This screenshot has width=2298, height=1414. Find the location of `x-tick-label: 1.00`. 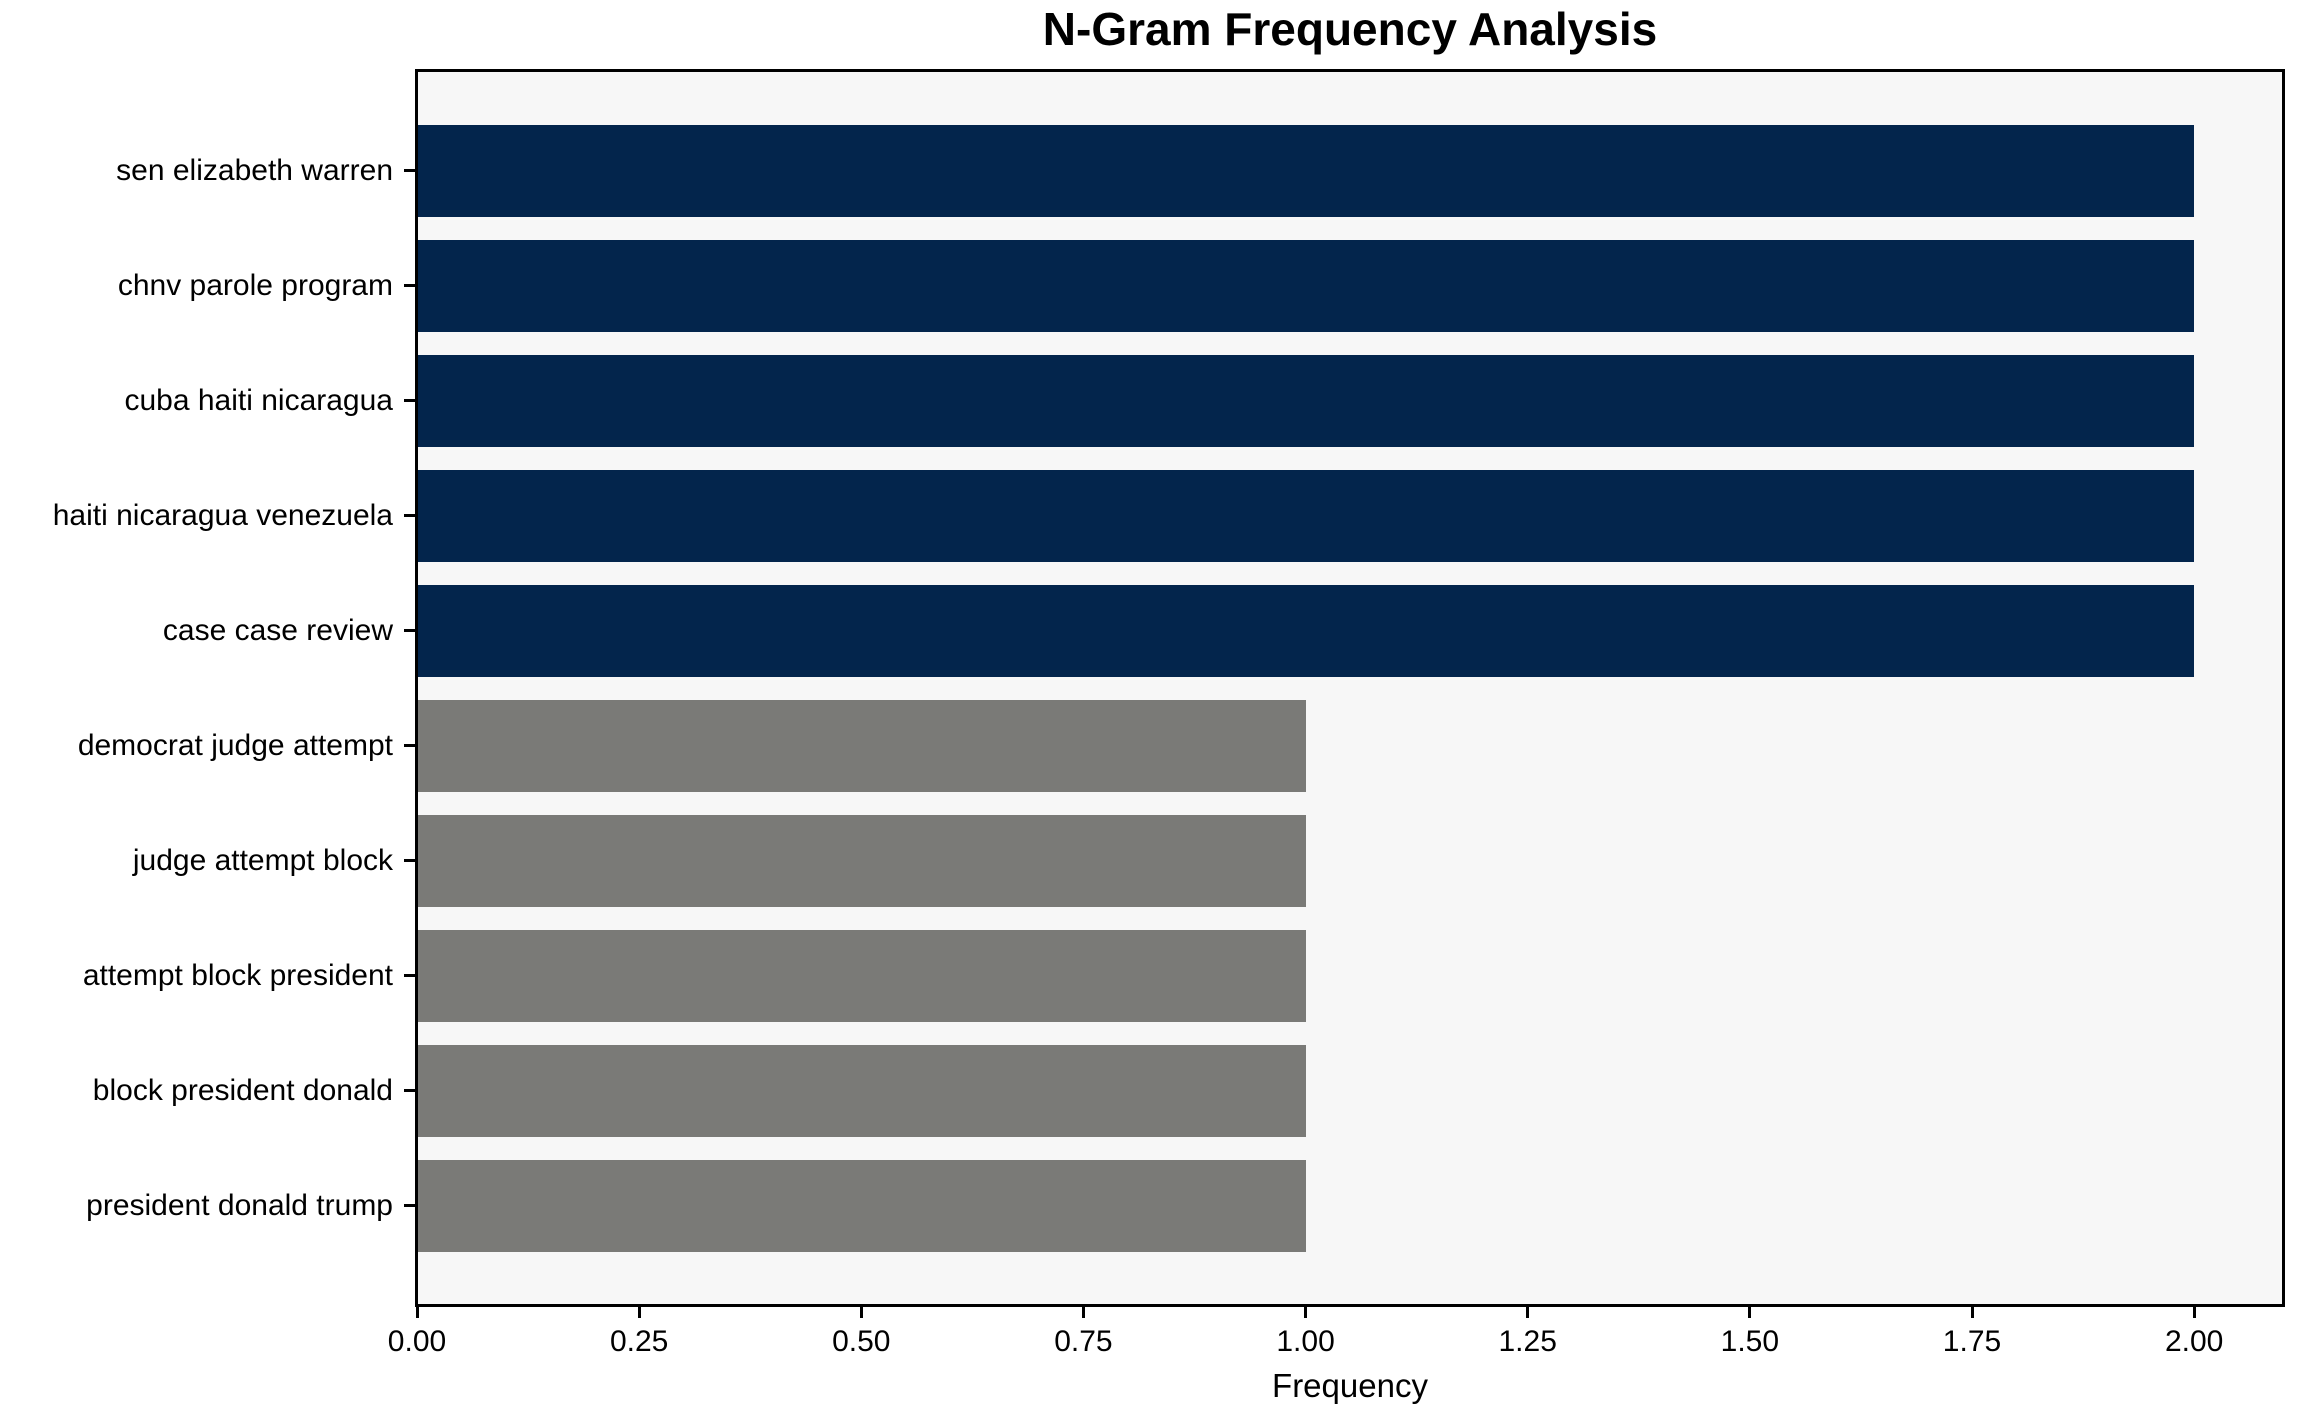

x-tick-label: 1.00 is located at coordinates (1305, 1341).